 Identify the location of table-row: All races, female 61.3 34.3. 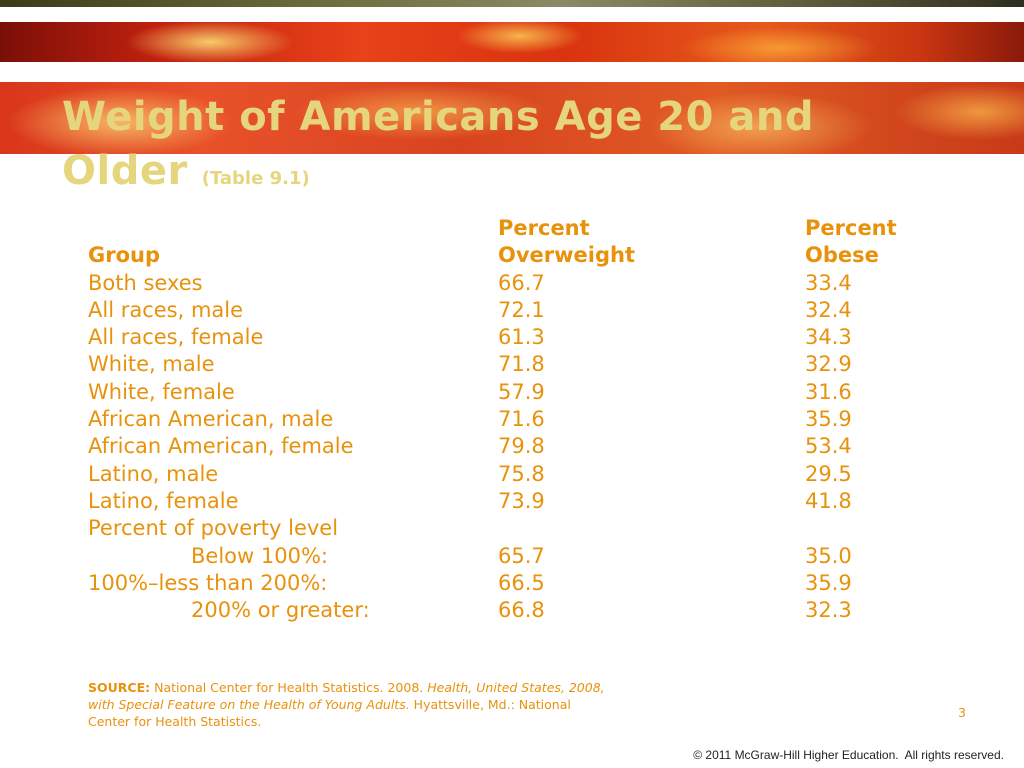
(528, 337).